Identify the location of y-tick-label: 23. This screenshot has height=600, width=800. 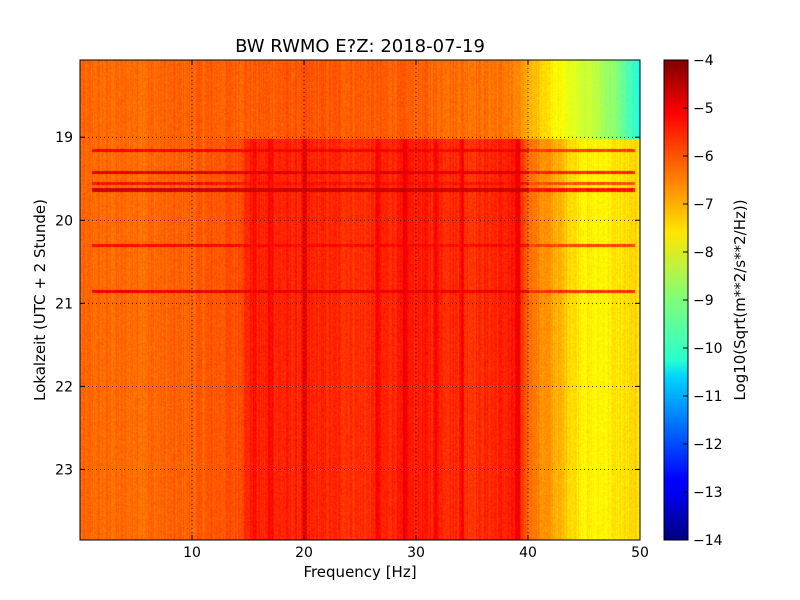
(64, 470).